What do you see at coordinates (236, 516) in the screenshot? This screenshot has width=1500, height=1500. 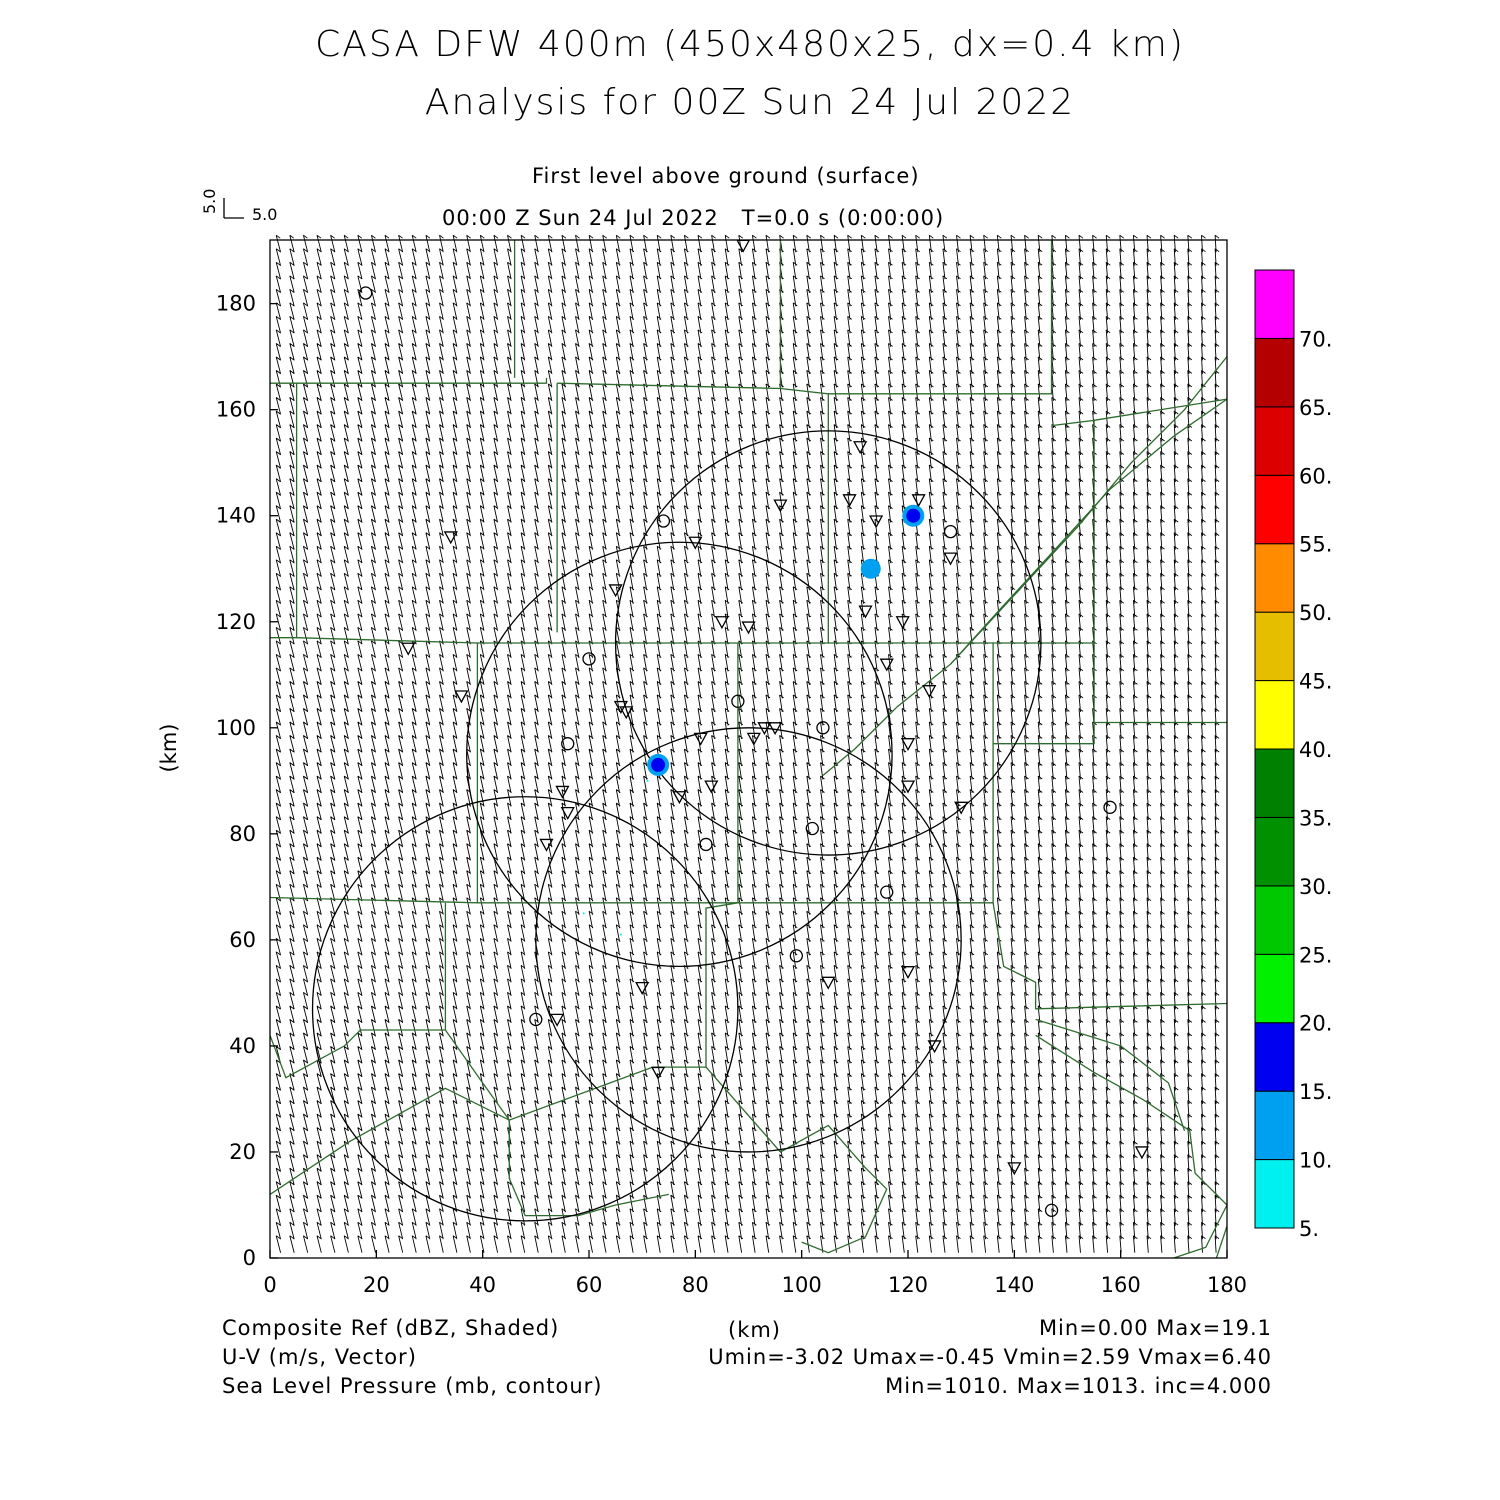 I see `y-tick-label: 140` at bounding box center [236, 516].